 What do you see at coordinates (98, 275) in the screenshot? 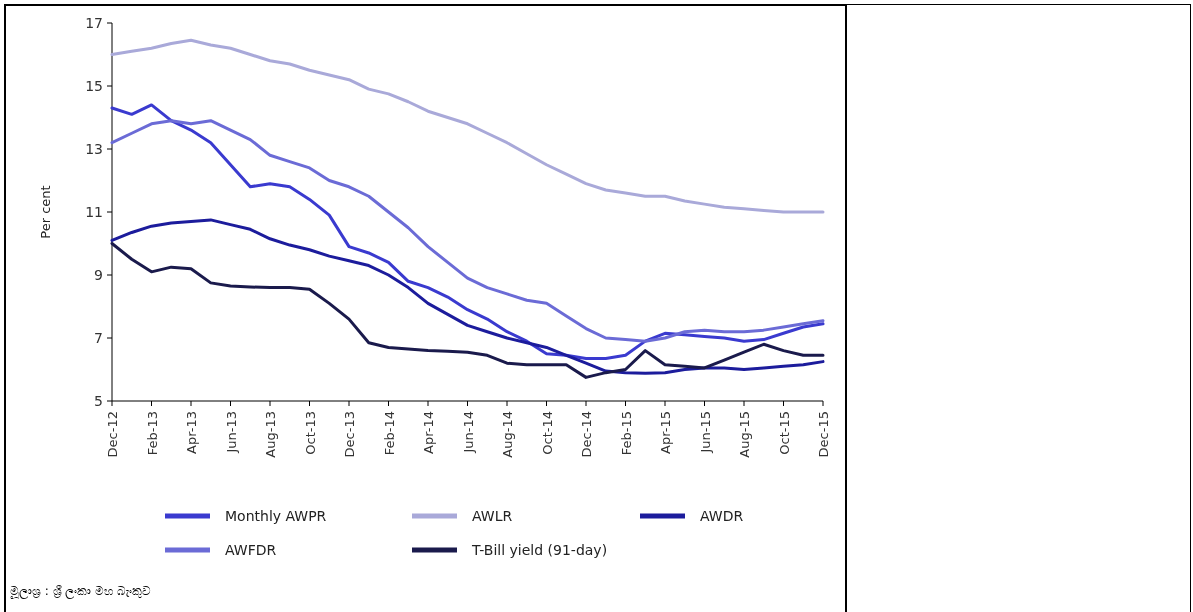
I see `y-tick-label: 9` at bounding box center [98, 275].